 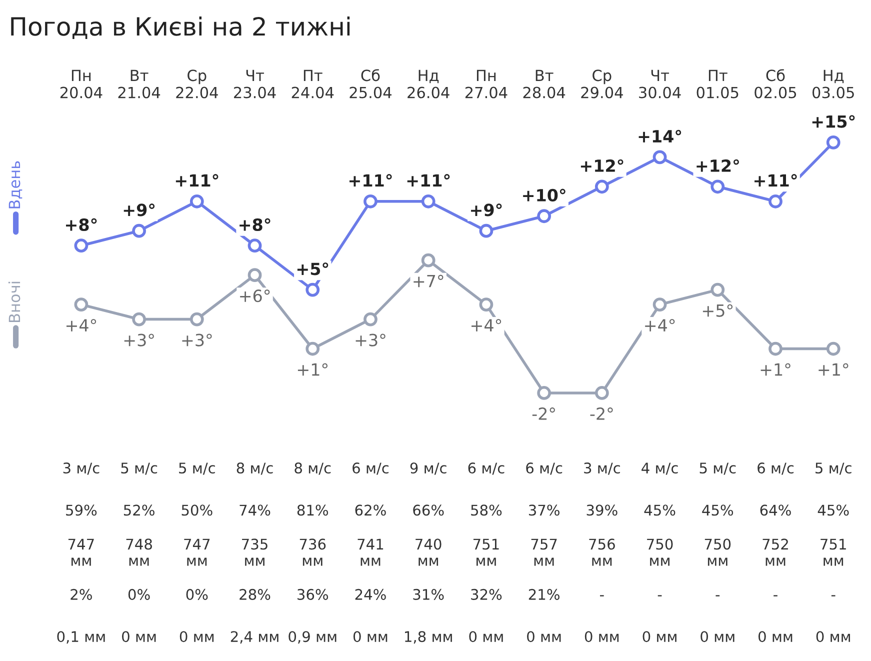 What do you see at coordinates (139, 552) in the screenshot?
I see `text: 748 мм` at bounding box center [139, 552].